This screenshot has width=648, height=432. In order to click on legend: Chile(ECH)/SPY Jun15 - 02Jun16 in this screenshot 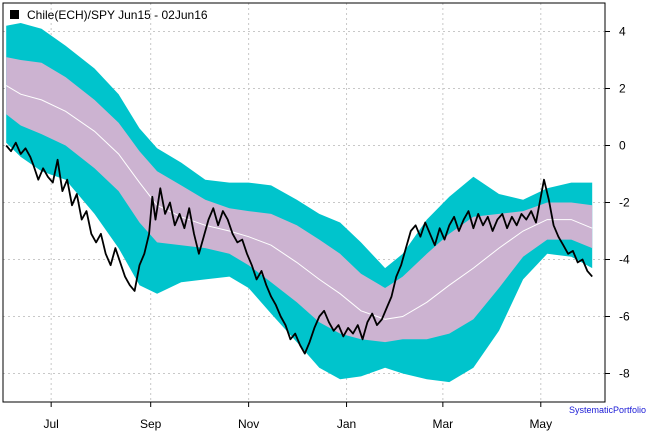, I will do `click(109, 15)`.